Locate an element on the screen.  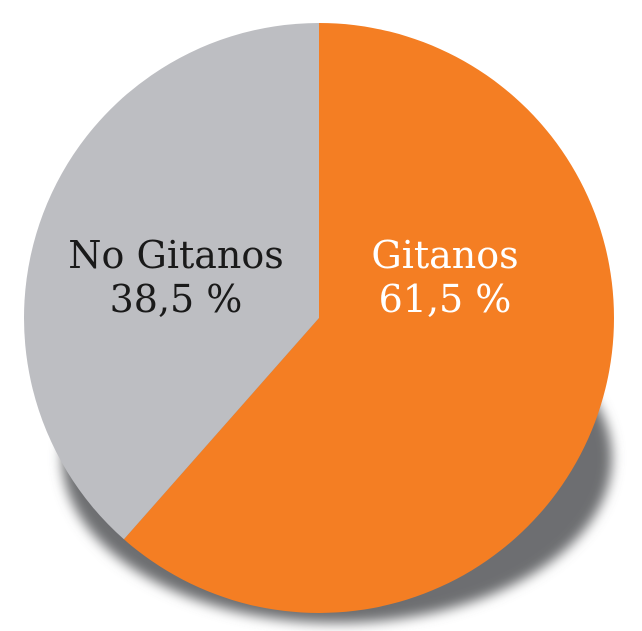
slice-label-no-gitanos: No Gitanos is located at coordinates (176, 255).